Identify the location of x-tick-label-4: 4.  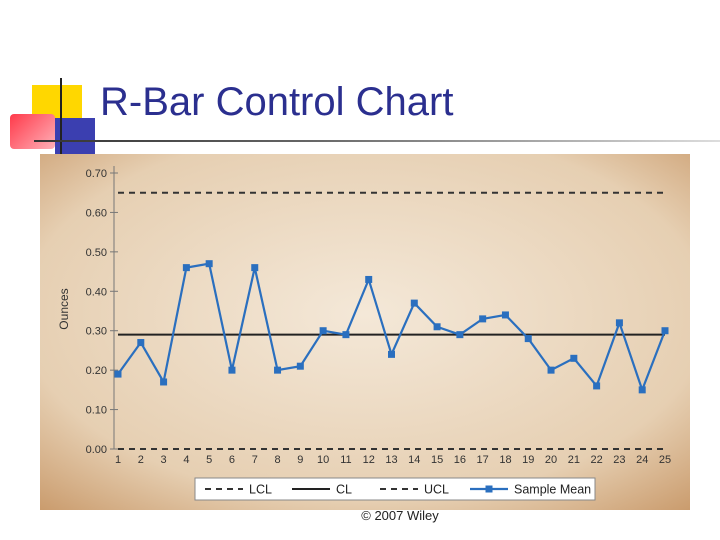
(186, 460).